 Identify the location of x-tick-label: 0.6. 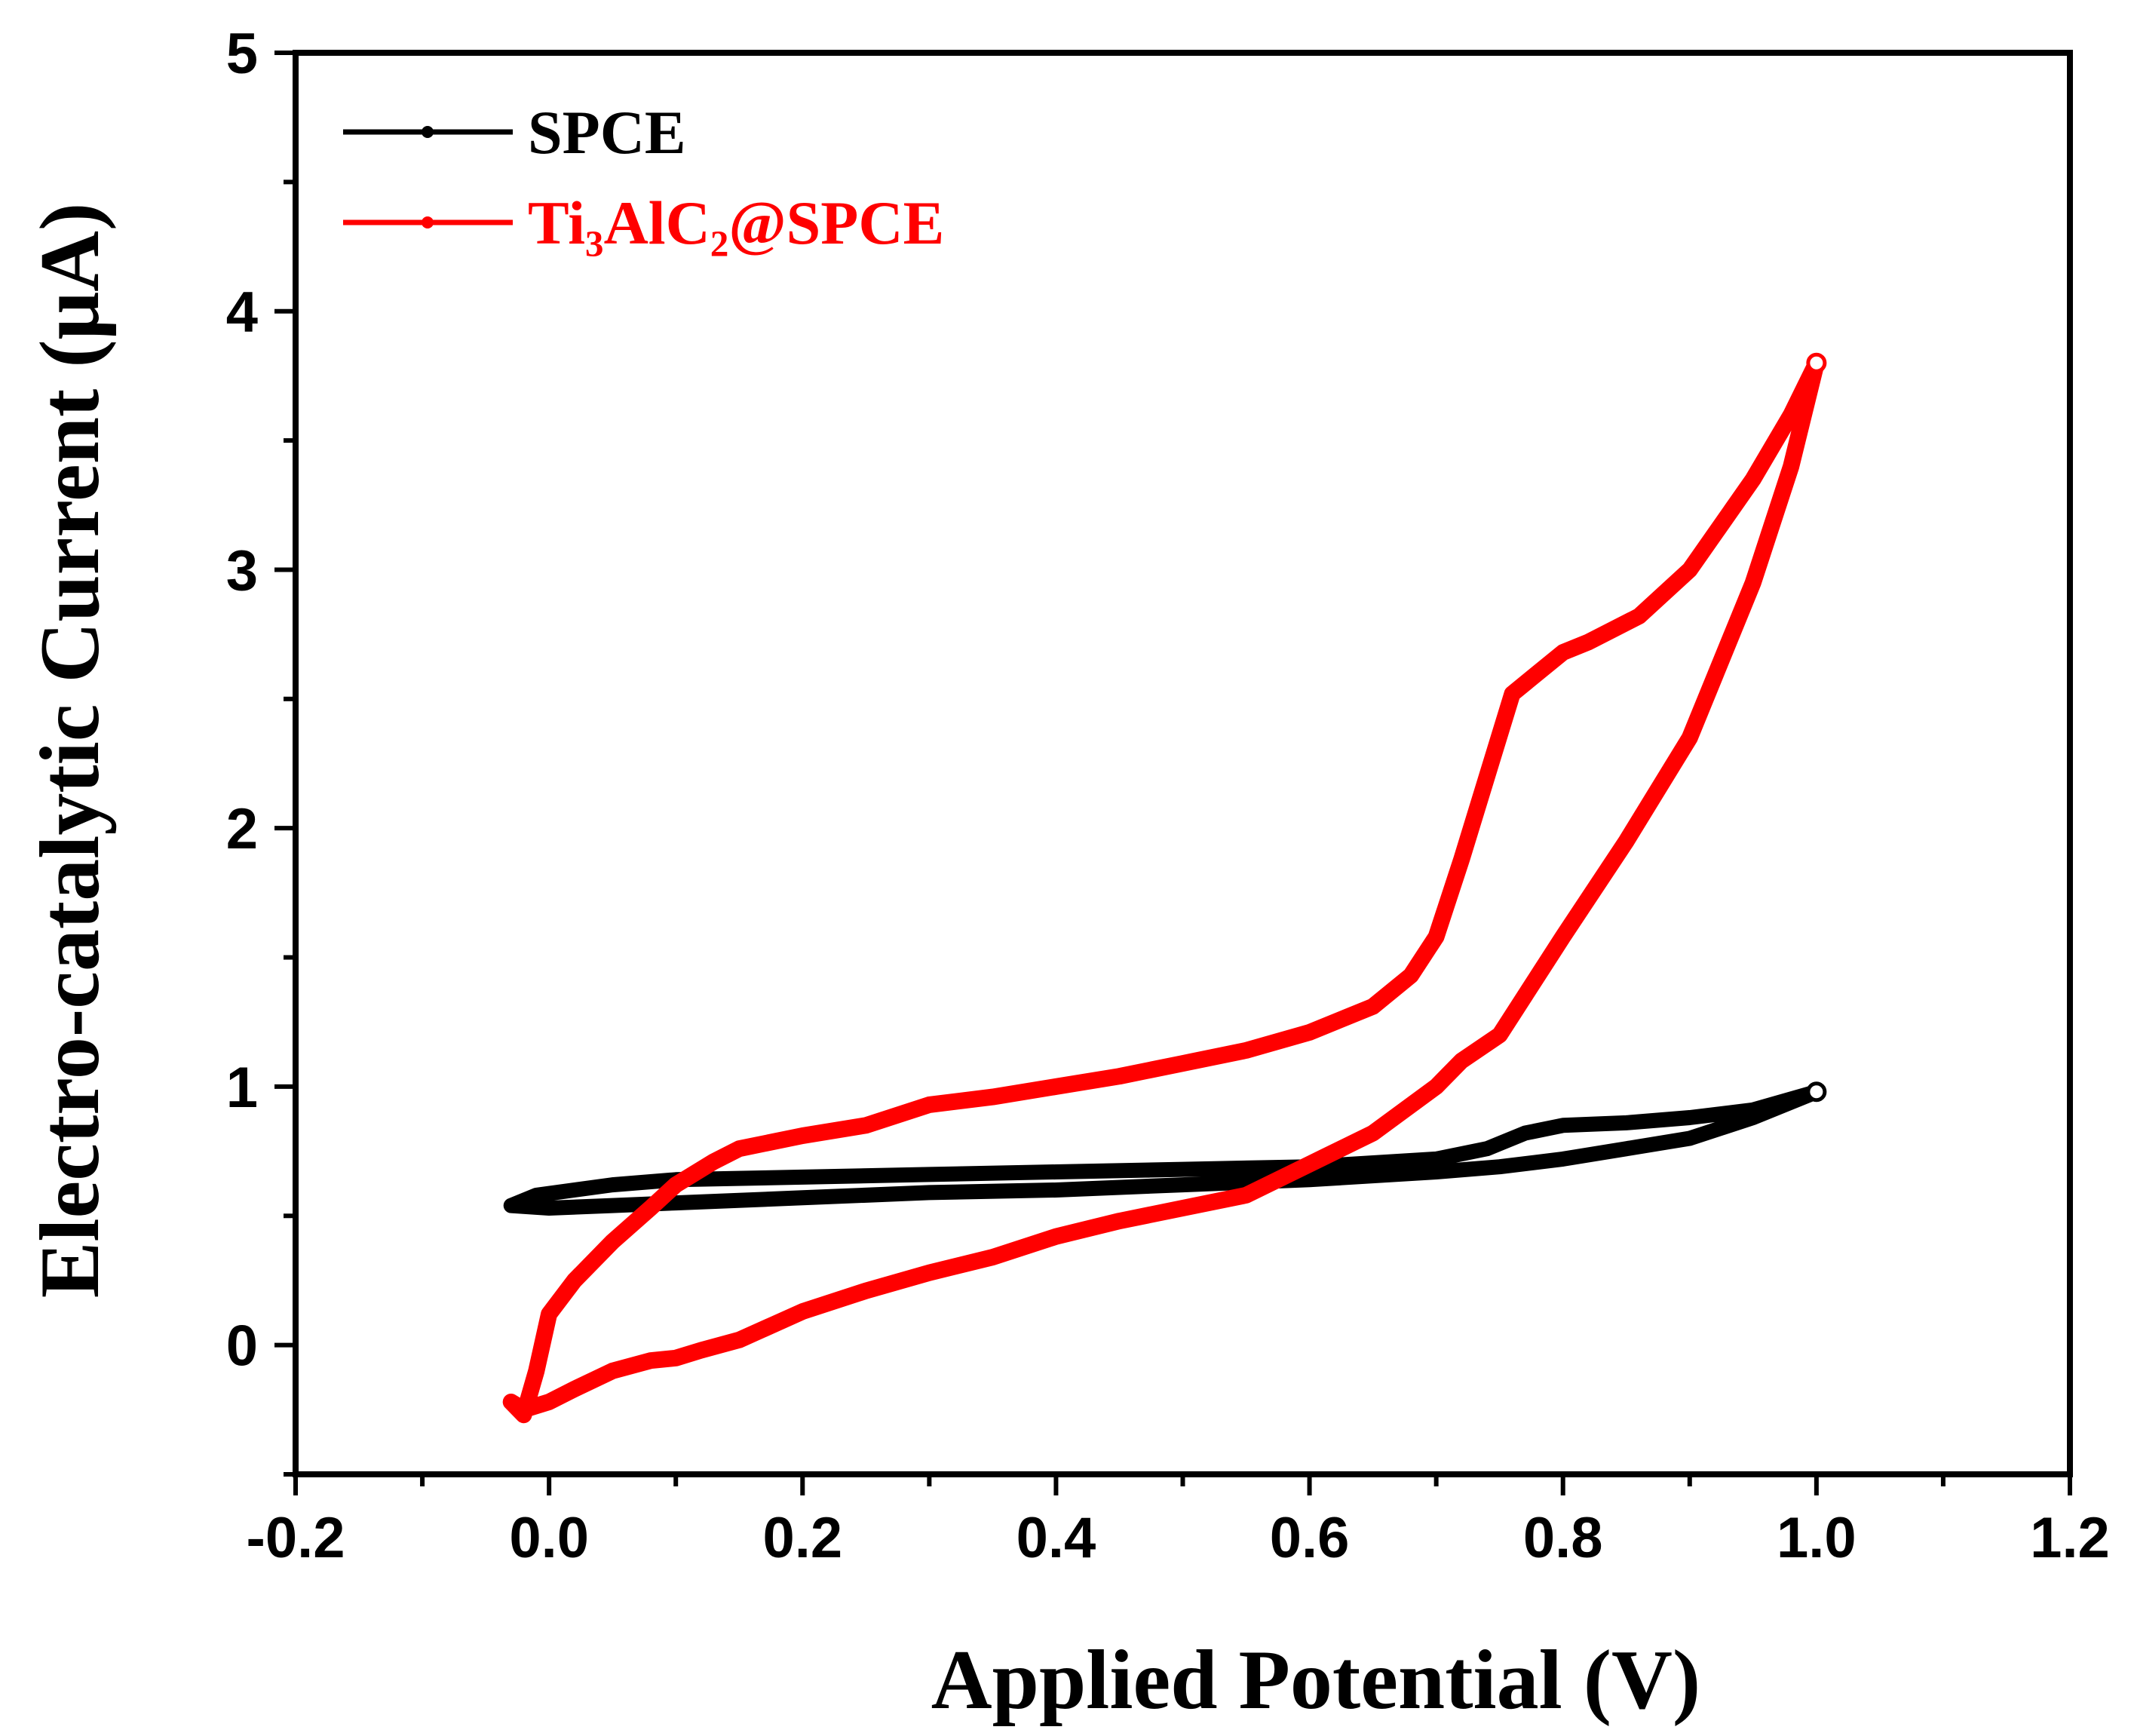
(1310, 1538).